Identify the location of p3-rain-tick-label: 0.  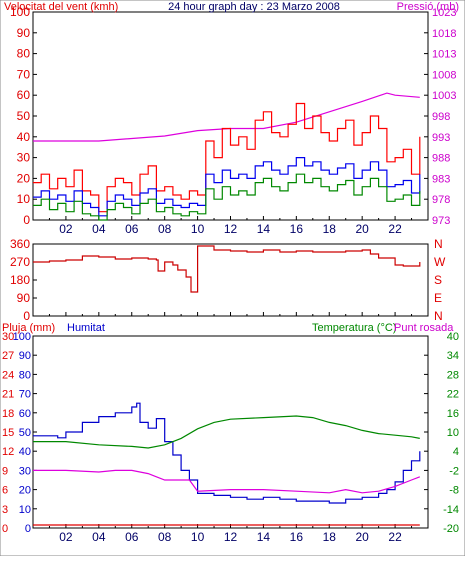
(5, 529).